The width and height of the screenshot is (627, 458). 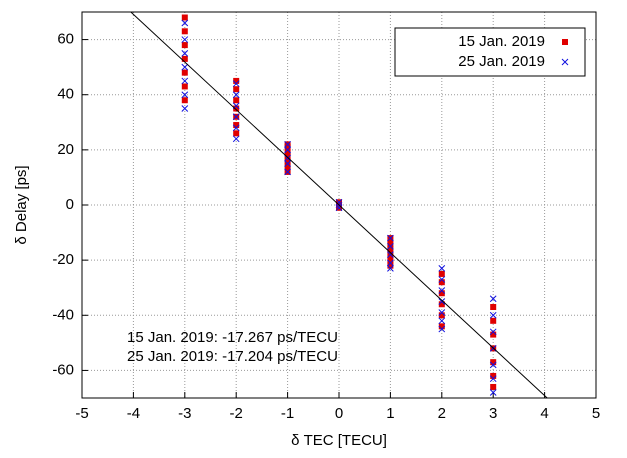 What do you see at coordinates (63, 369) in the screenshot?
I see `y-tick-label: -60` at bounding box center [63, 369].